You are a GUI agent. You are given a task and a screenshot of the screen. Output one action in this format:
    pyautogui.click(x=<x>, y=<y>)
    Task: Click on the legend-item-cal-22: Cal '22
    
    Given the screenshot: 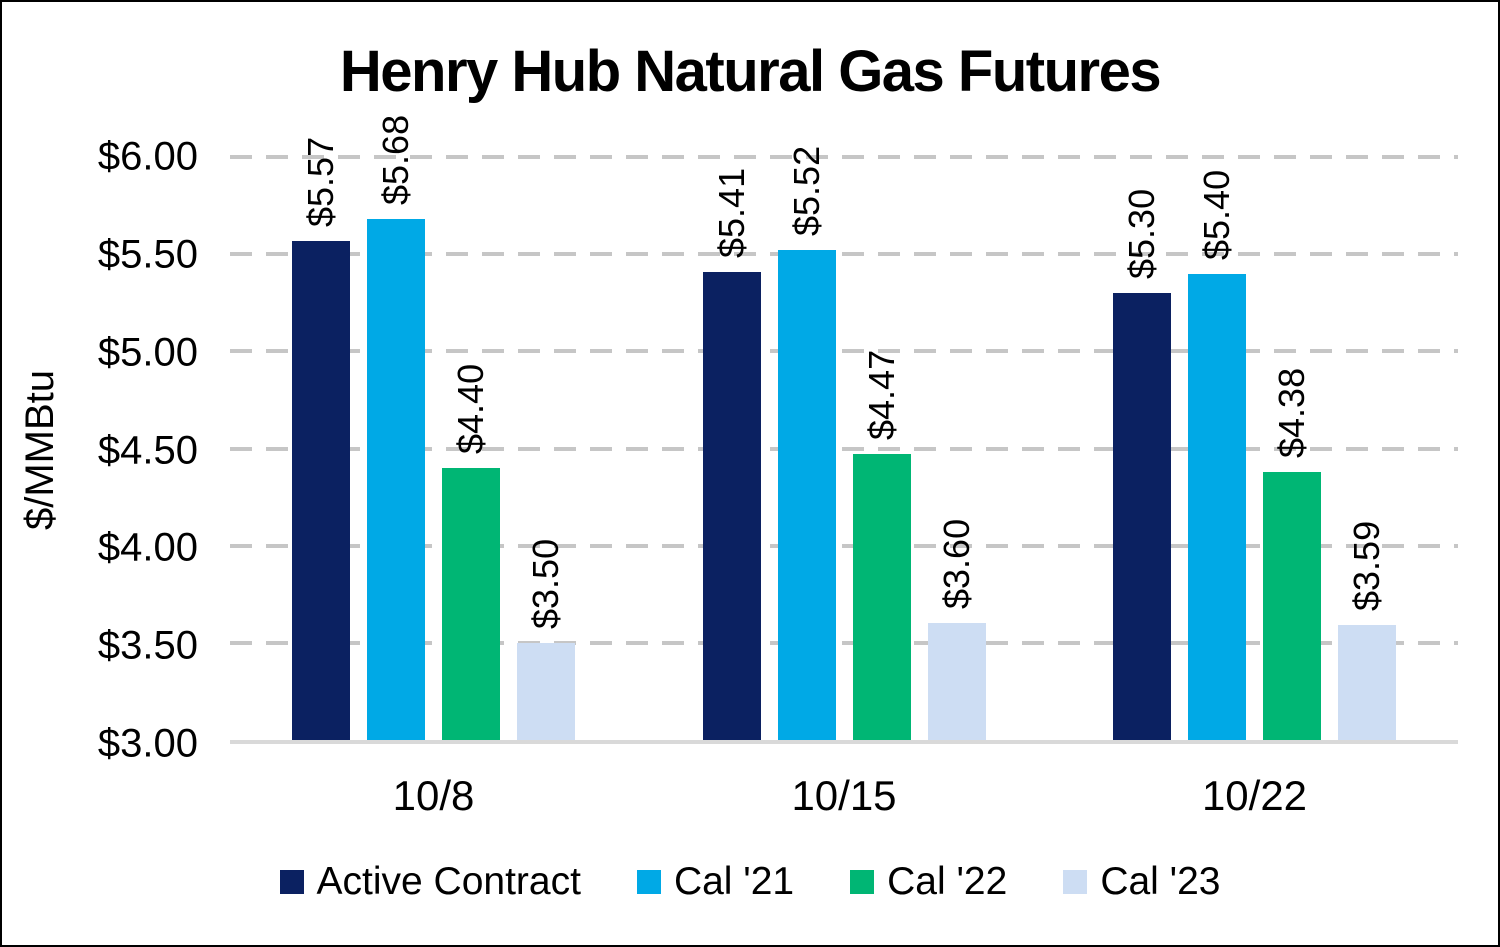 What is the action you would take?
    pyautogui.click(x=928, y=882)
    